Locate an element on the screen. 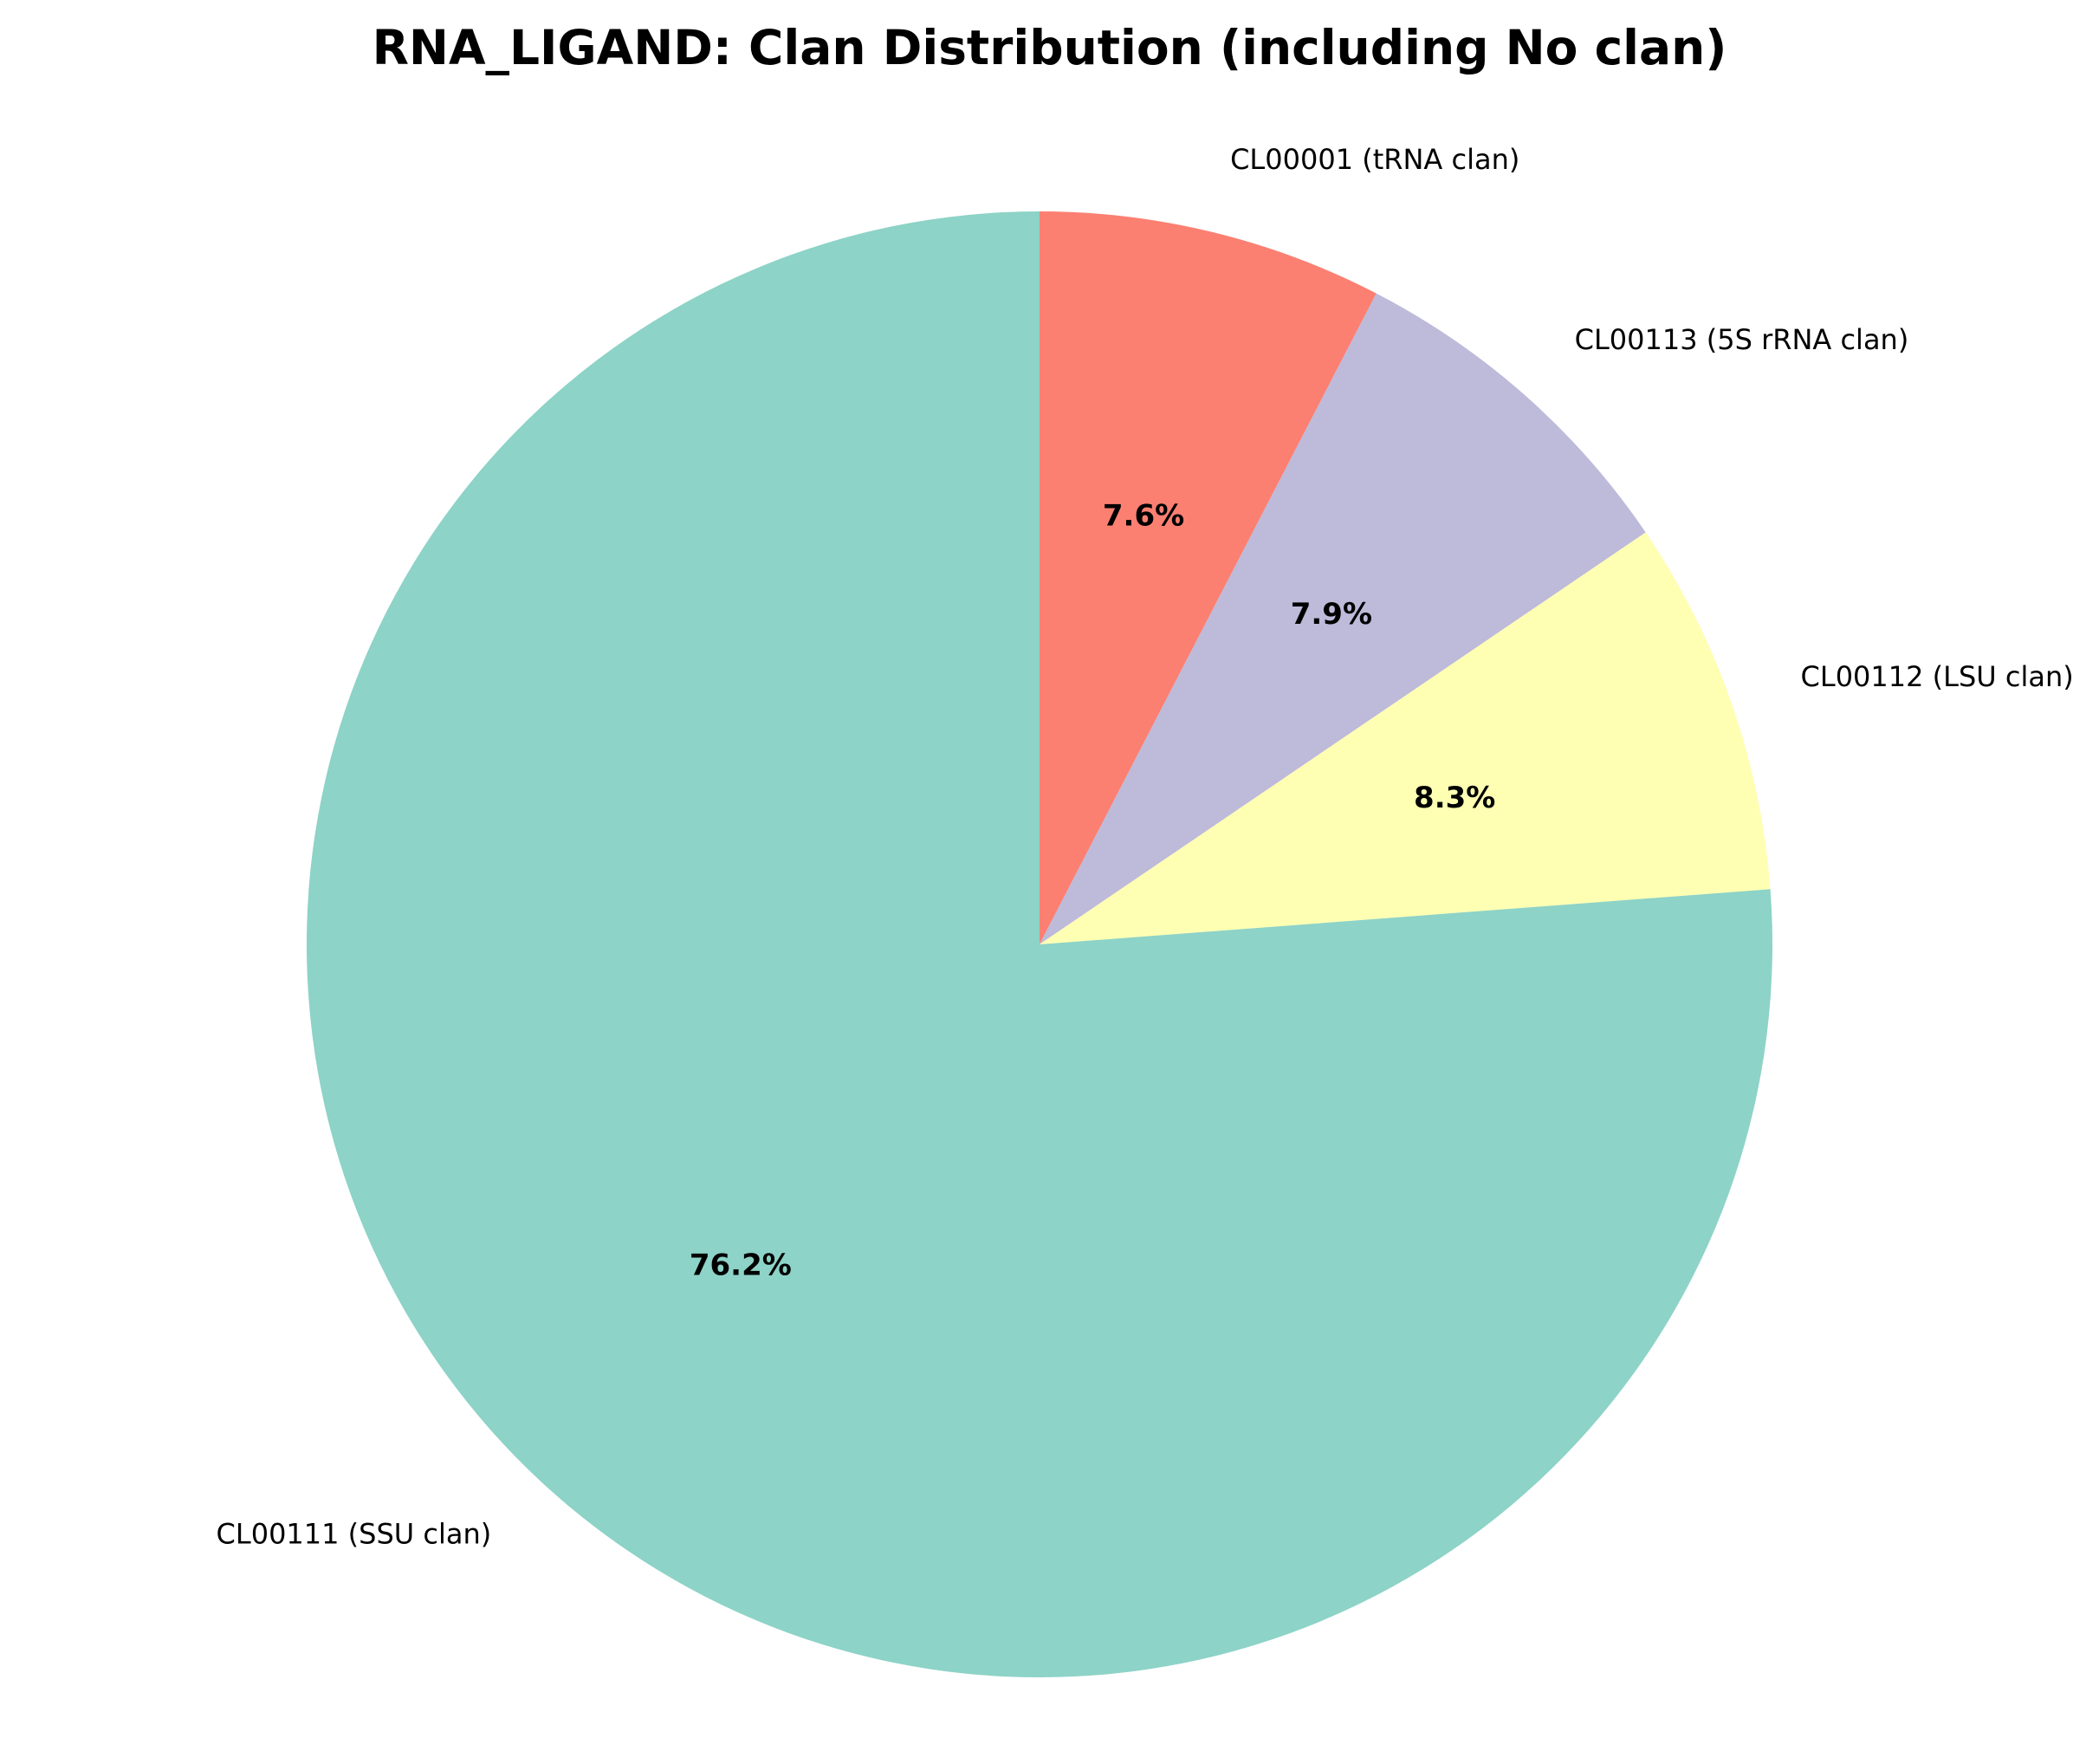 This screenshot has height=1764, width=2099. slice-label-cl00112-lsu-clan: CL00112 (LSU clan) is located at coordinates (1938, 676).